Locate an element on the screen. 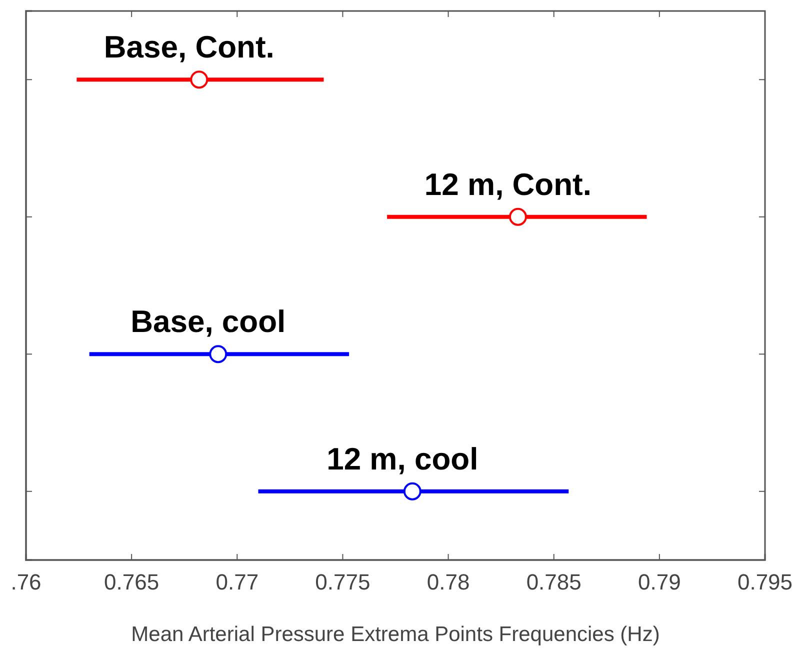  annotation: Base, Cont. is located at coordinates (189, 47).